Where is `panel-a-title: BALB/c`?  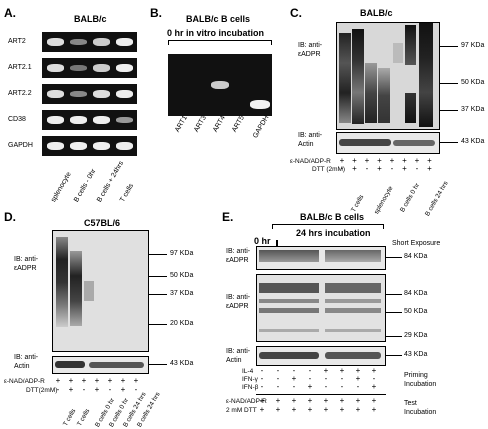 panel-a-title: BALB/c is located at coordinates (90, 19).